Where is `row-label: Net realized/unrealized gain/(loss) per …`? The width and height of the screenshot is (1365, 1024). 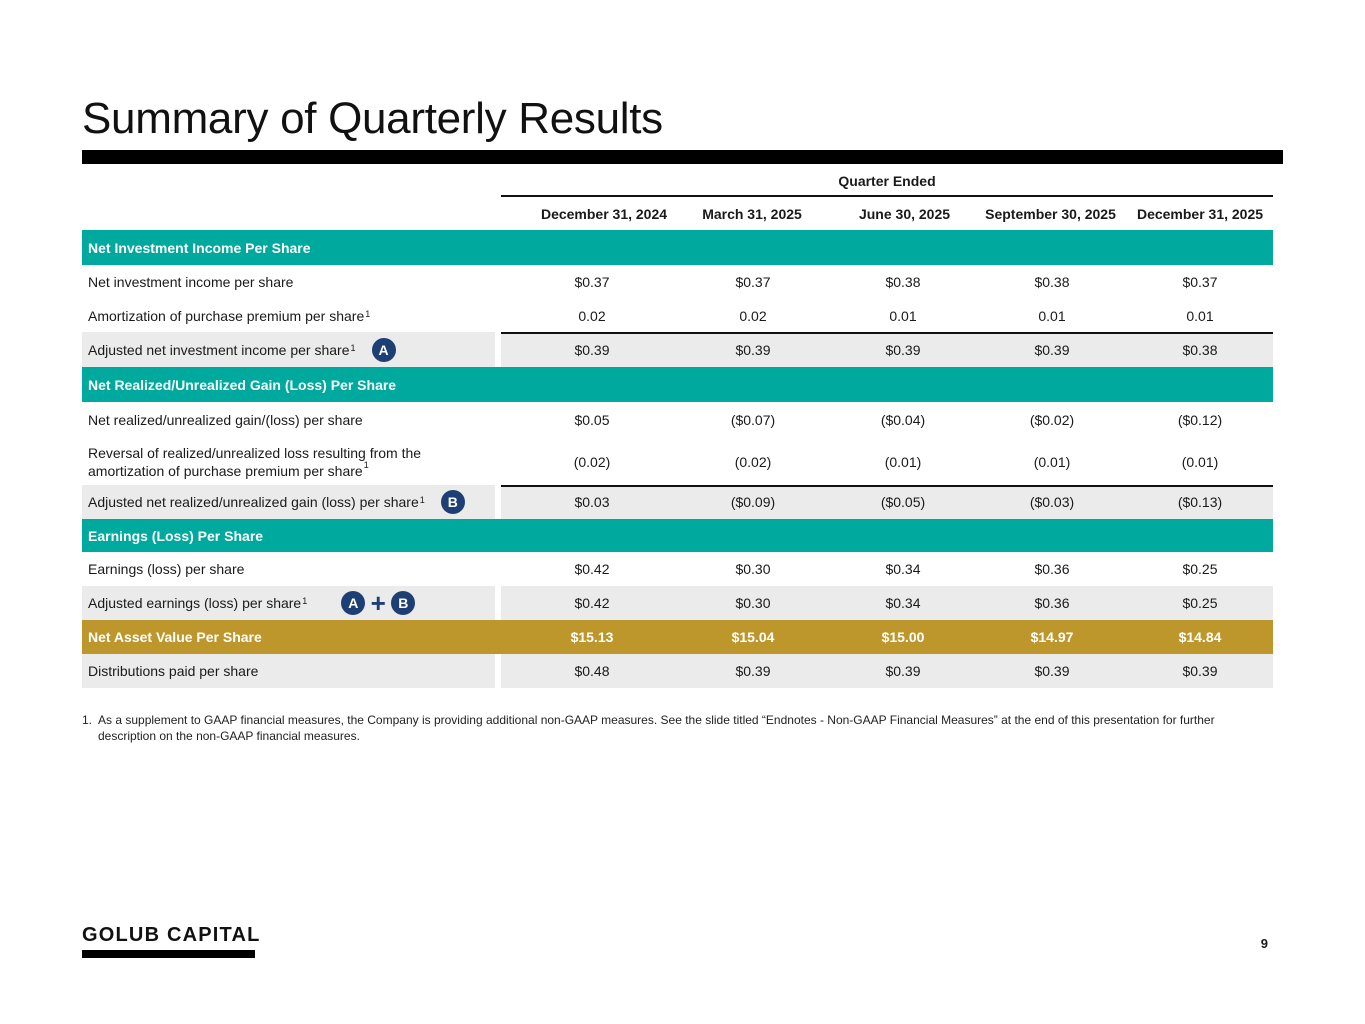
row-label: Net realized/unrealized gain/(loss) per … is located at coordinates (225, 420).